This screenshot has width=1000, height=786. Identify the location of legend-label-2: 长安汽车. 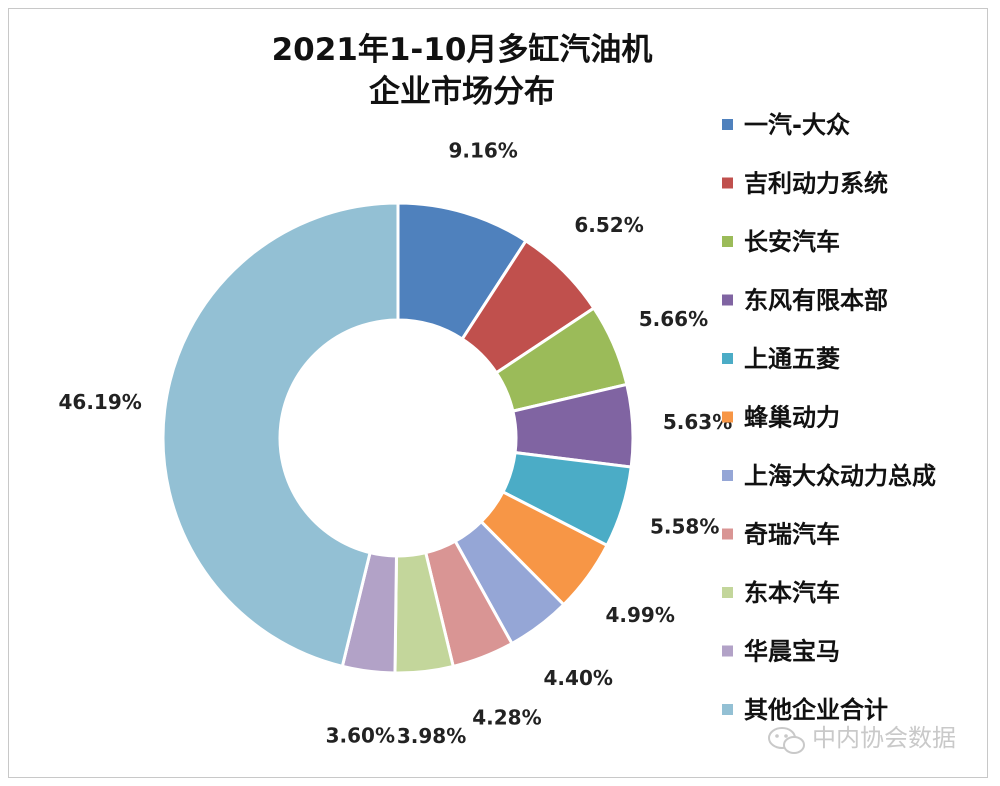
(792, 242).